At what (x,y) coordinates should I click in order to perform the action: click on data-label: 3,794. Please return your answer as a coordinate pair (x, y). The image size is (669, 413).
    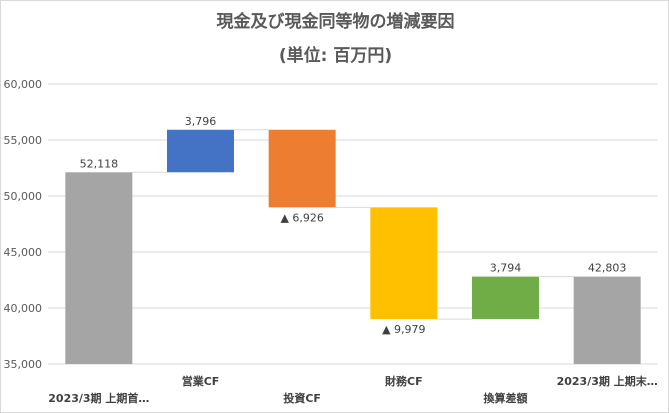
    Looking at the image, I should click on (506, 268).